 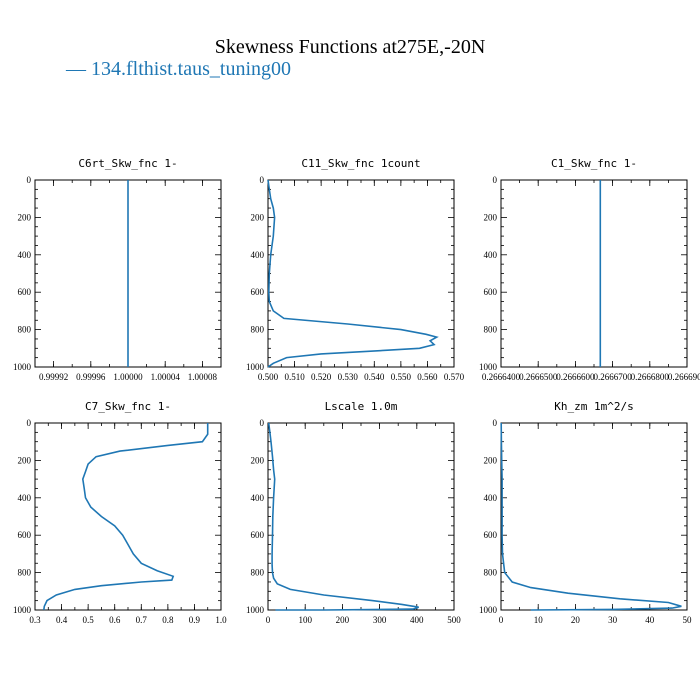 I want to click on x-tick-label: 400, so click(x=417, y=620).